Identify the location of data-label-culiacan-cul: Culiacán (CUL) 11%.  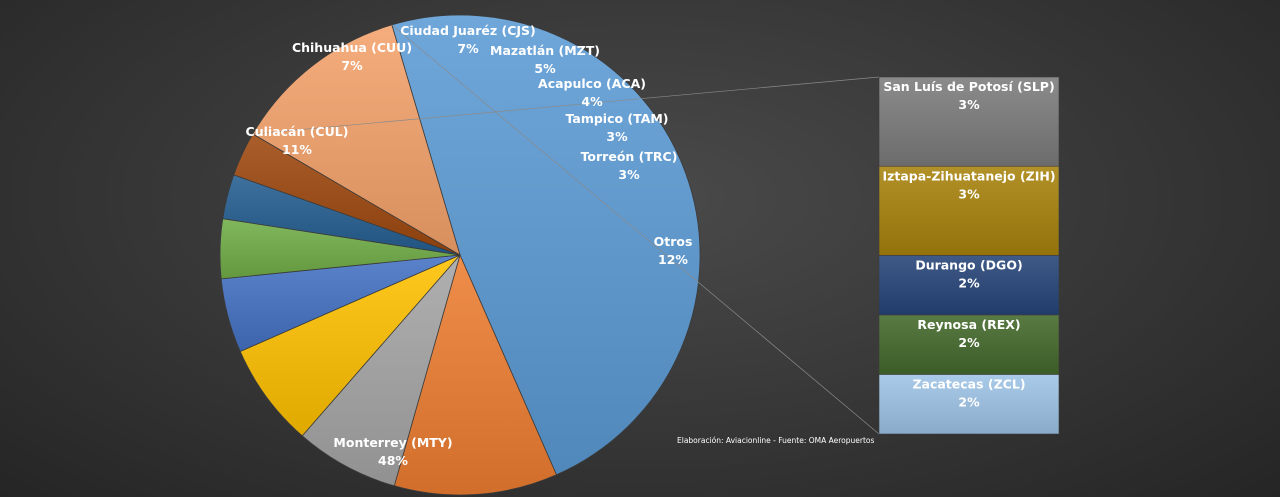
(297, 140).